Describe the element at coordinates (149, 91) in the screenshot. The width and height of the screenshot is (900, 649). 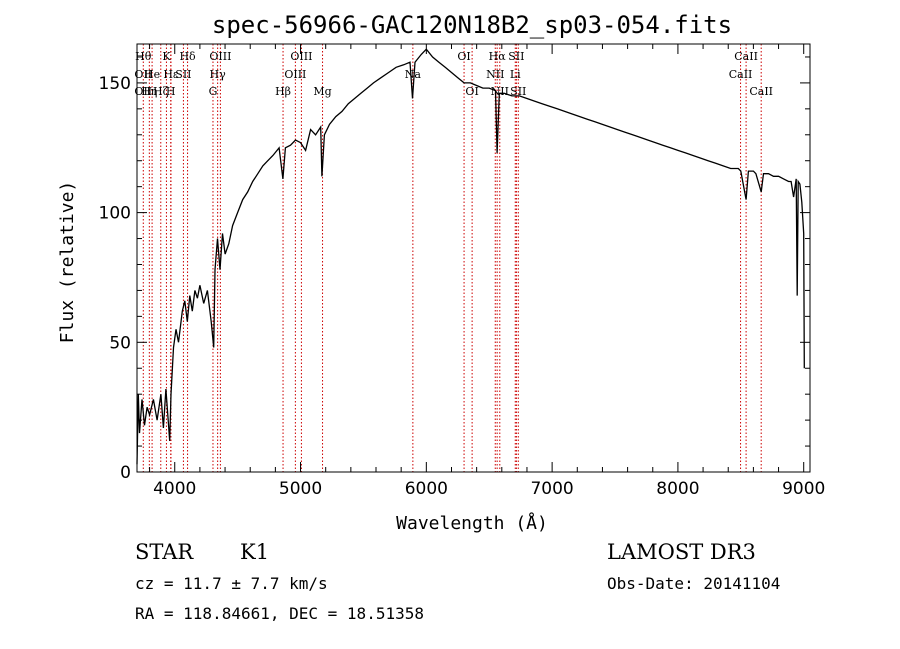
I see `line-label: Hη` at that location.